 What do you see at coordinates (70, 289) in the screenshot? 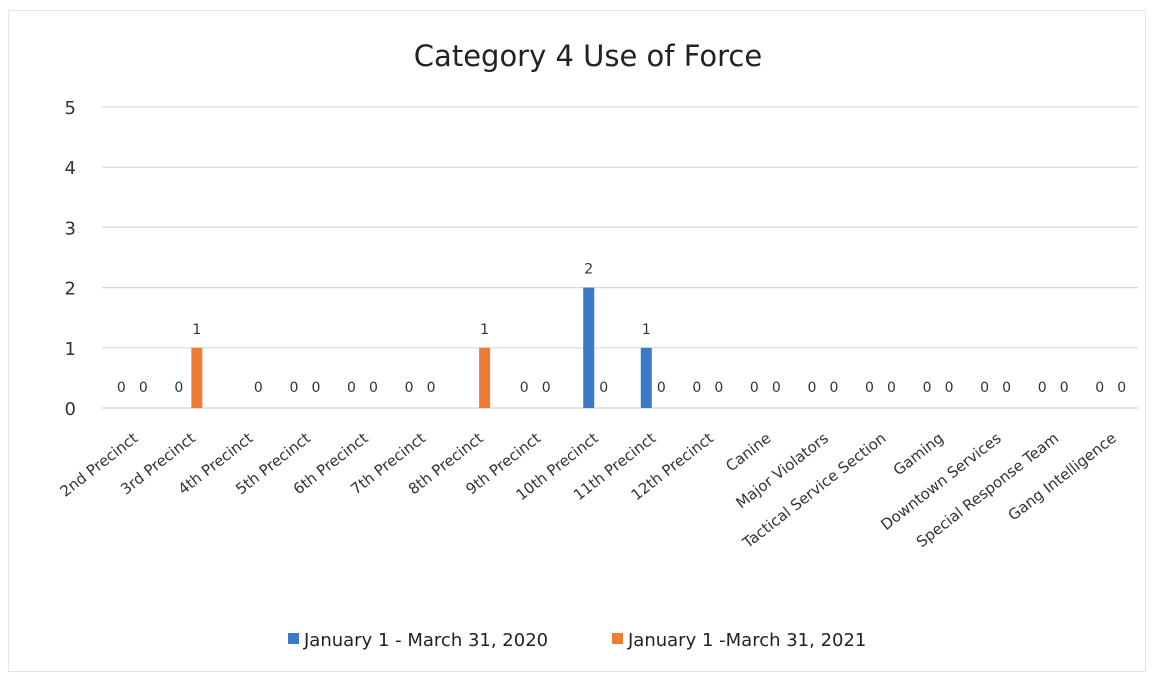
I see `y-tick-label: 2` at bounding box center [70, 289].